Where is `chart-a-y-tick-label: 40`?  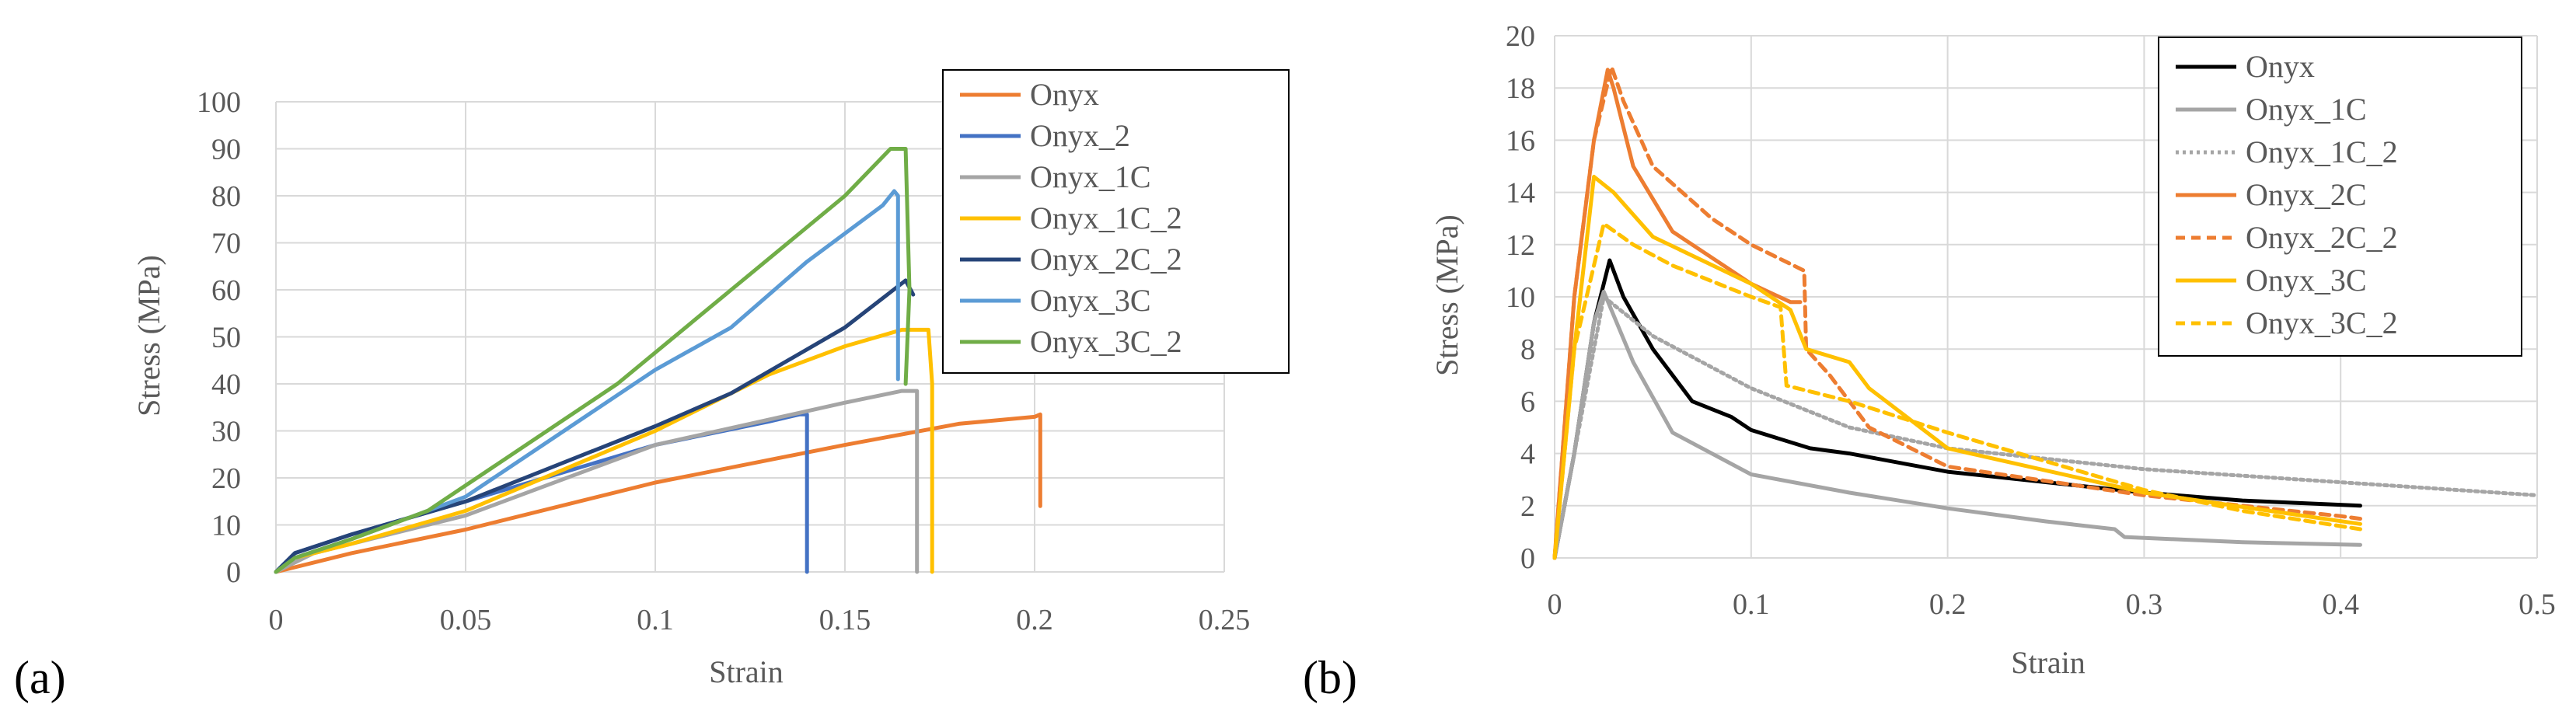 chart-a-y-tick-label: 40 is located at coordinates (226, 384).